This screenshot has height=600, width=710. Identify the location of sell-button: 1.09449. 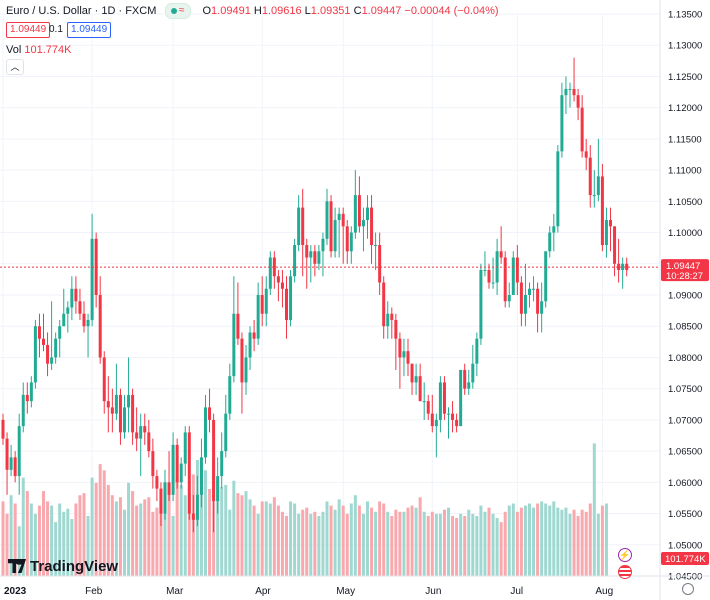
(28, 30).